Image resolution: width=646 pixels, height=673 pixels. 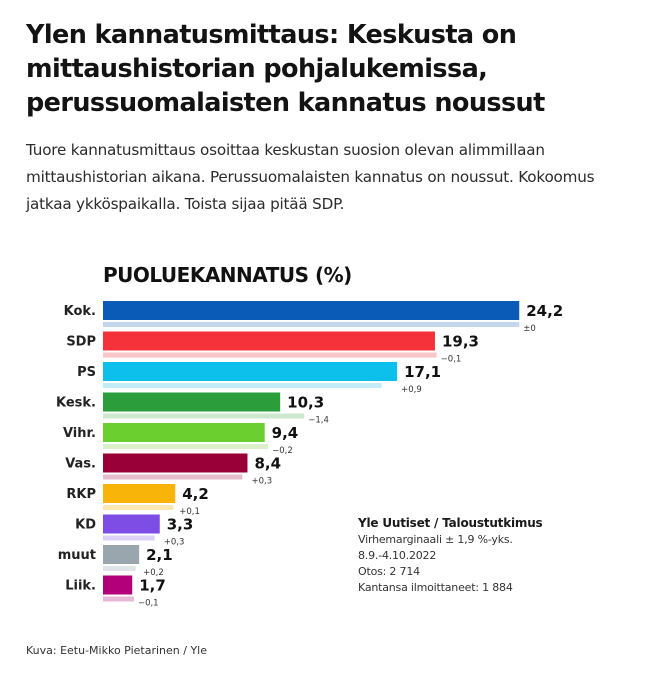 What do you see at coordinates (285, 433) in the screenshot?
I see `value-label: 9,4` at bounding box center [285, 433].